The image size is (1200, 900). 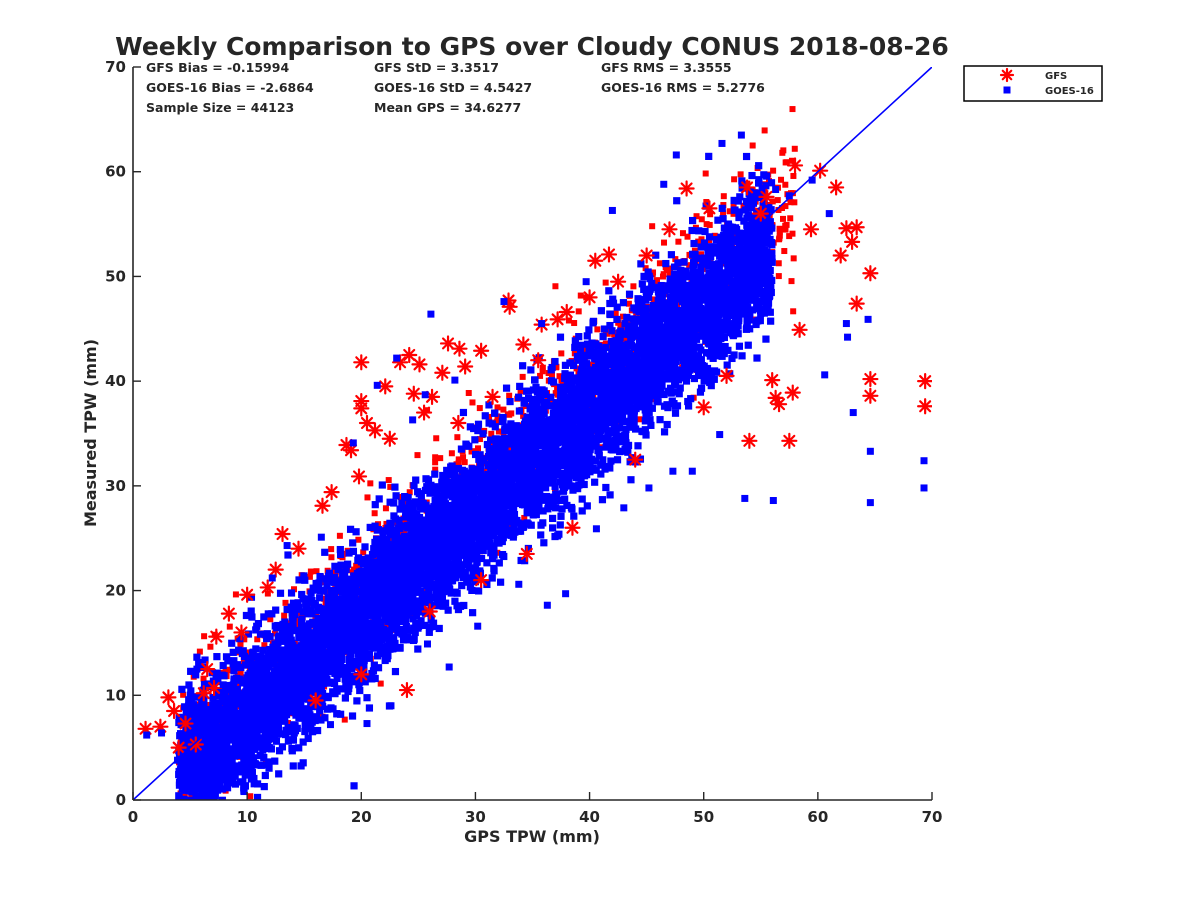 What do you see at coordinates (1007, 75) in the screenshot?
I see `legend-gfs-asterisk` at bounding box center [1007, 75].